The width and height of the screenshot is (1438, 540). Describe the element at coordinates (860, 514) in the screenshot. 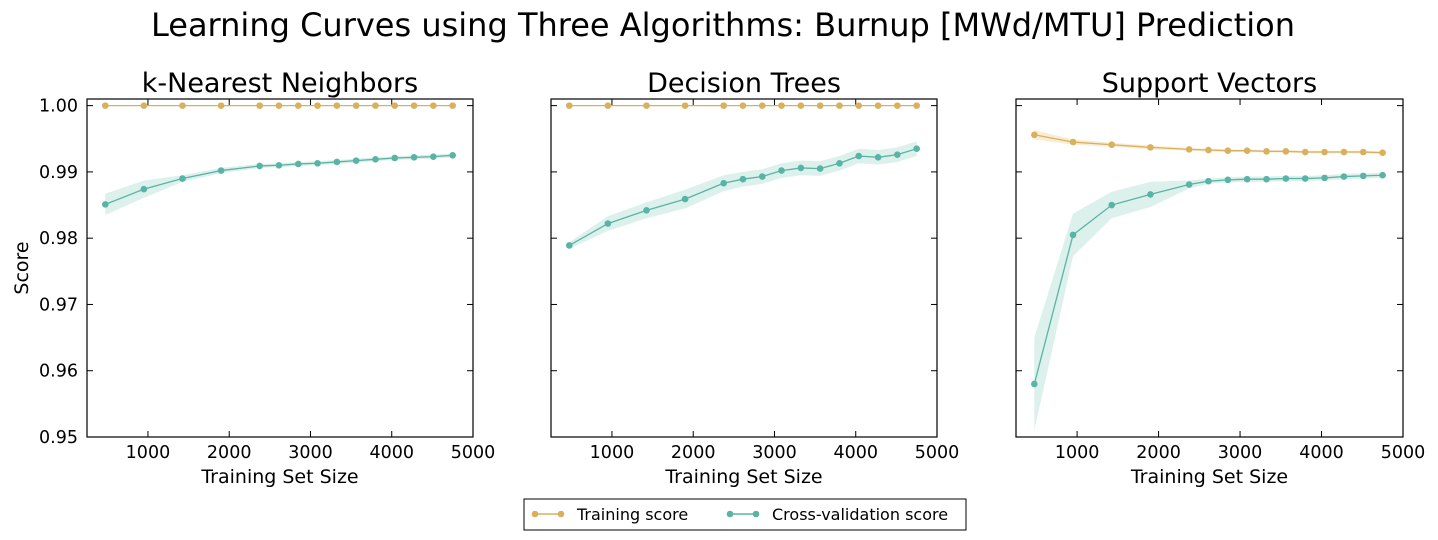

I see `legend-cv-label: Cross-validation score` at that location.